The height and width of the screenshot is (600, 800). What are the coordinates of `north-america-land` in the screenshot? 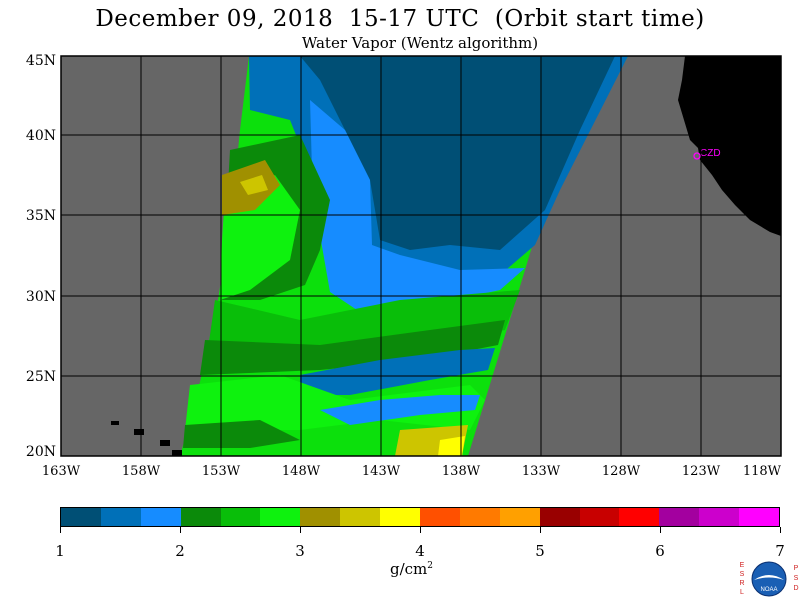 It's located at (729, 146).